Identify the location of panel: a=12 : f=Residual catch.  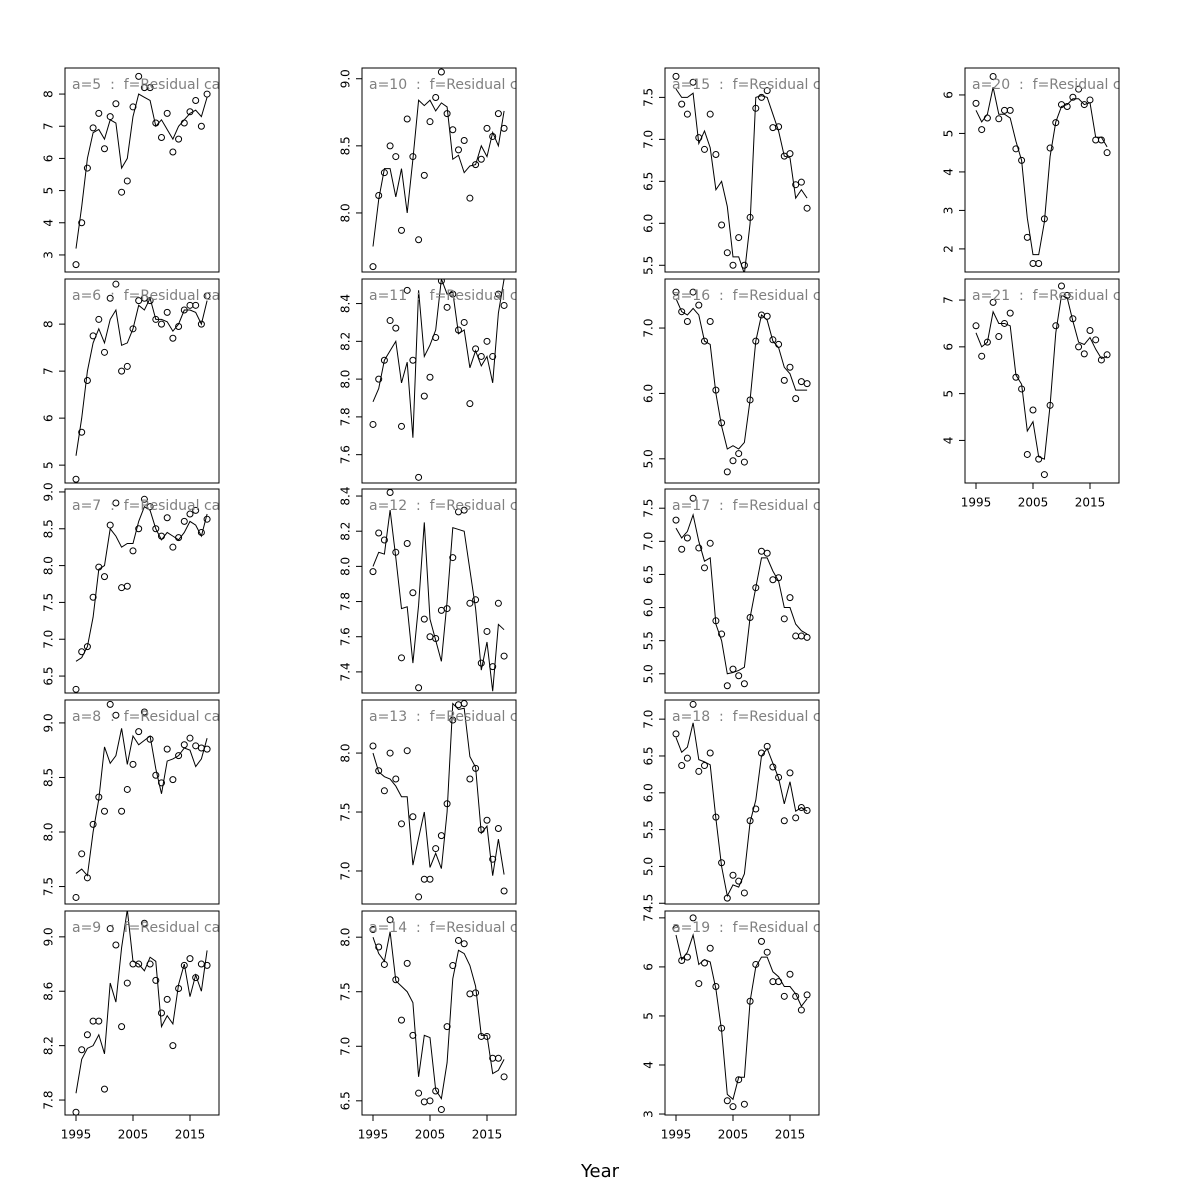
(442, 590).